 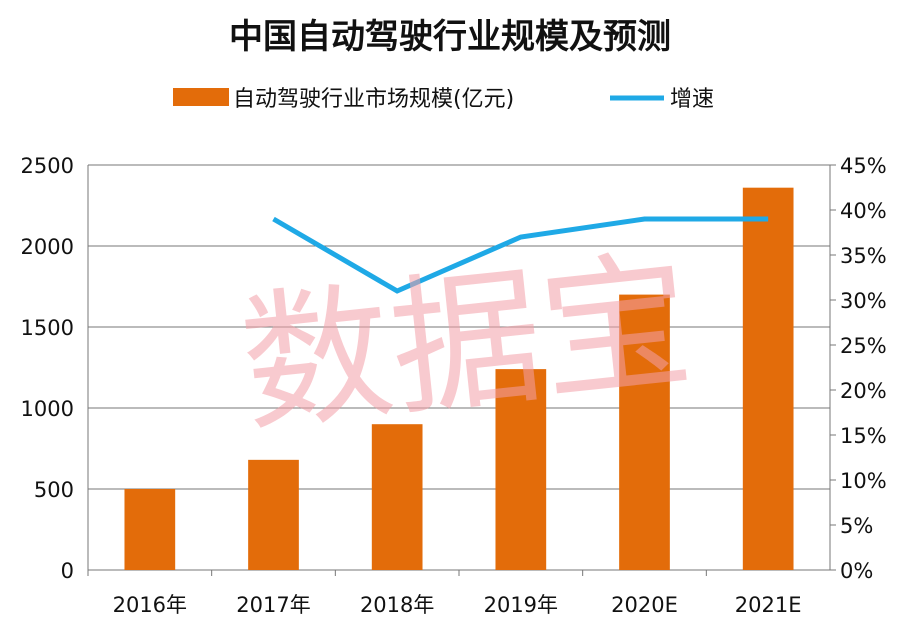 What do you see at coordinates (863, 481) in the screenshot?
I see `y-right-tick-label: 10%` at bounding box center [863, 481].